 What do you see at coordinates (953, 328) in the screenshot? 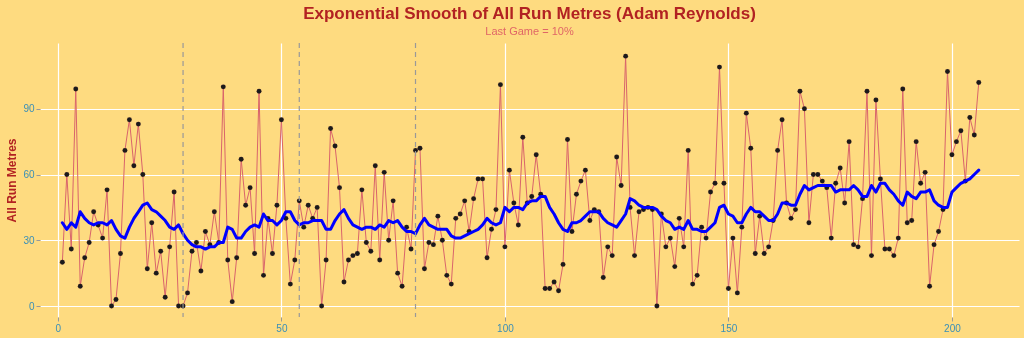
I see `x-tick-label: 200` at bounding box center [953, 328].